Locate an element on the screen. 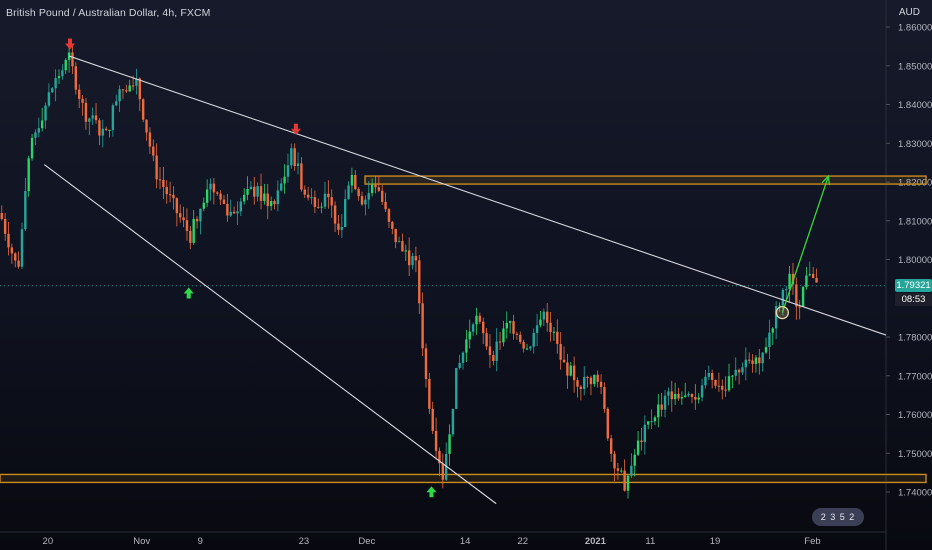 This screenshot has width=932, height=550. breakout-circle is located at coordinates (782, 312).